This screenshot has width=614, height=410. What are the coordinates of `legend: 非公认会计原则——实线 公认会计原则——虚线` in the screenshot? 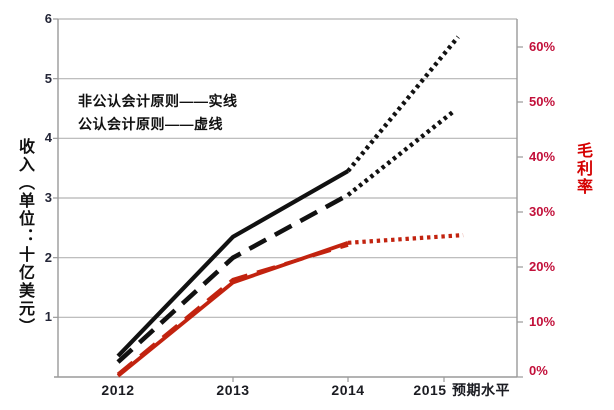 It's located at (158, 113).